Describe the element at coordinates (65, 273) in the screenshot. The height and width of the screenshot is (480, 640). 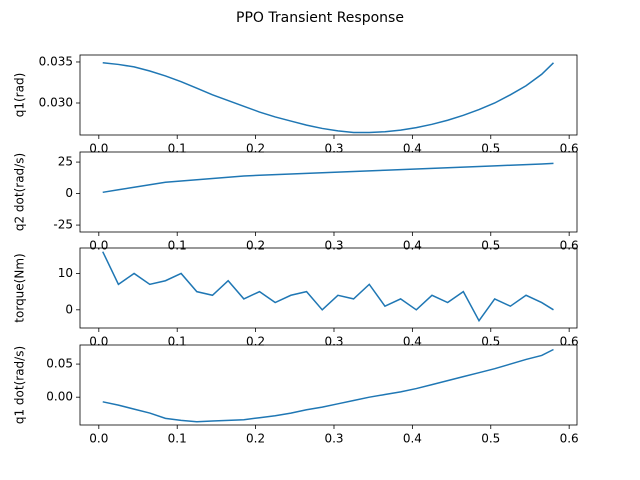
I see `y-tick-label: 10` at that location.